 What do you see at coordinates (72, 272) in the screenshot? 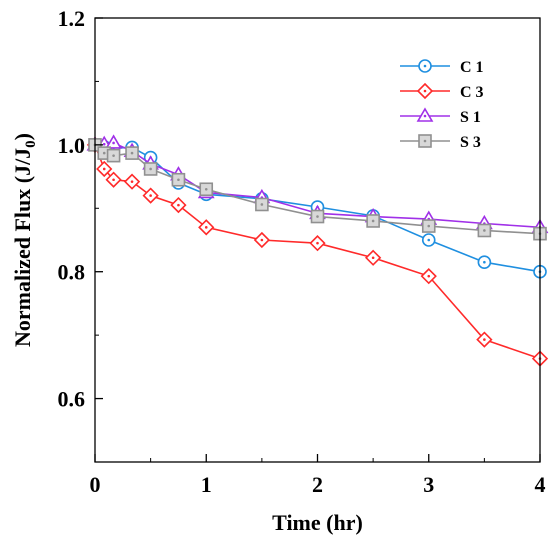
I see `y-tick-label: 0.8` at bounding box center [72, 272].